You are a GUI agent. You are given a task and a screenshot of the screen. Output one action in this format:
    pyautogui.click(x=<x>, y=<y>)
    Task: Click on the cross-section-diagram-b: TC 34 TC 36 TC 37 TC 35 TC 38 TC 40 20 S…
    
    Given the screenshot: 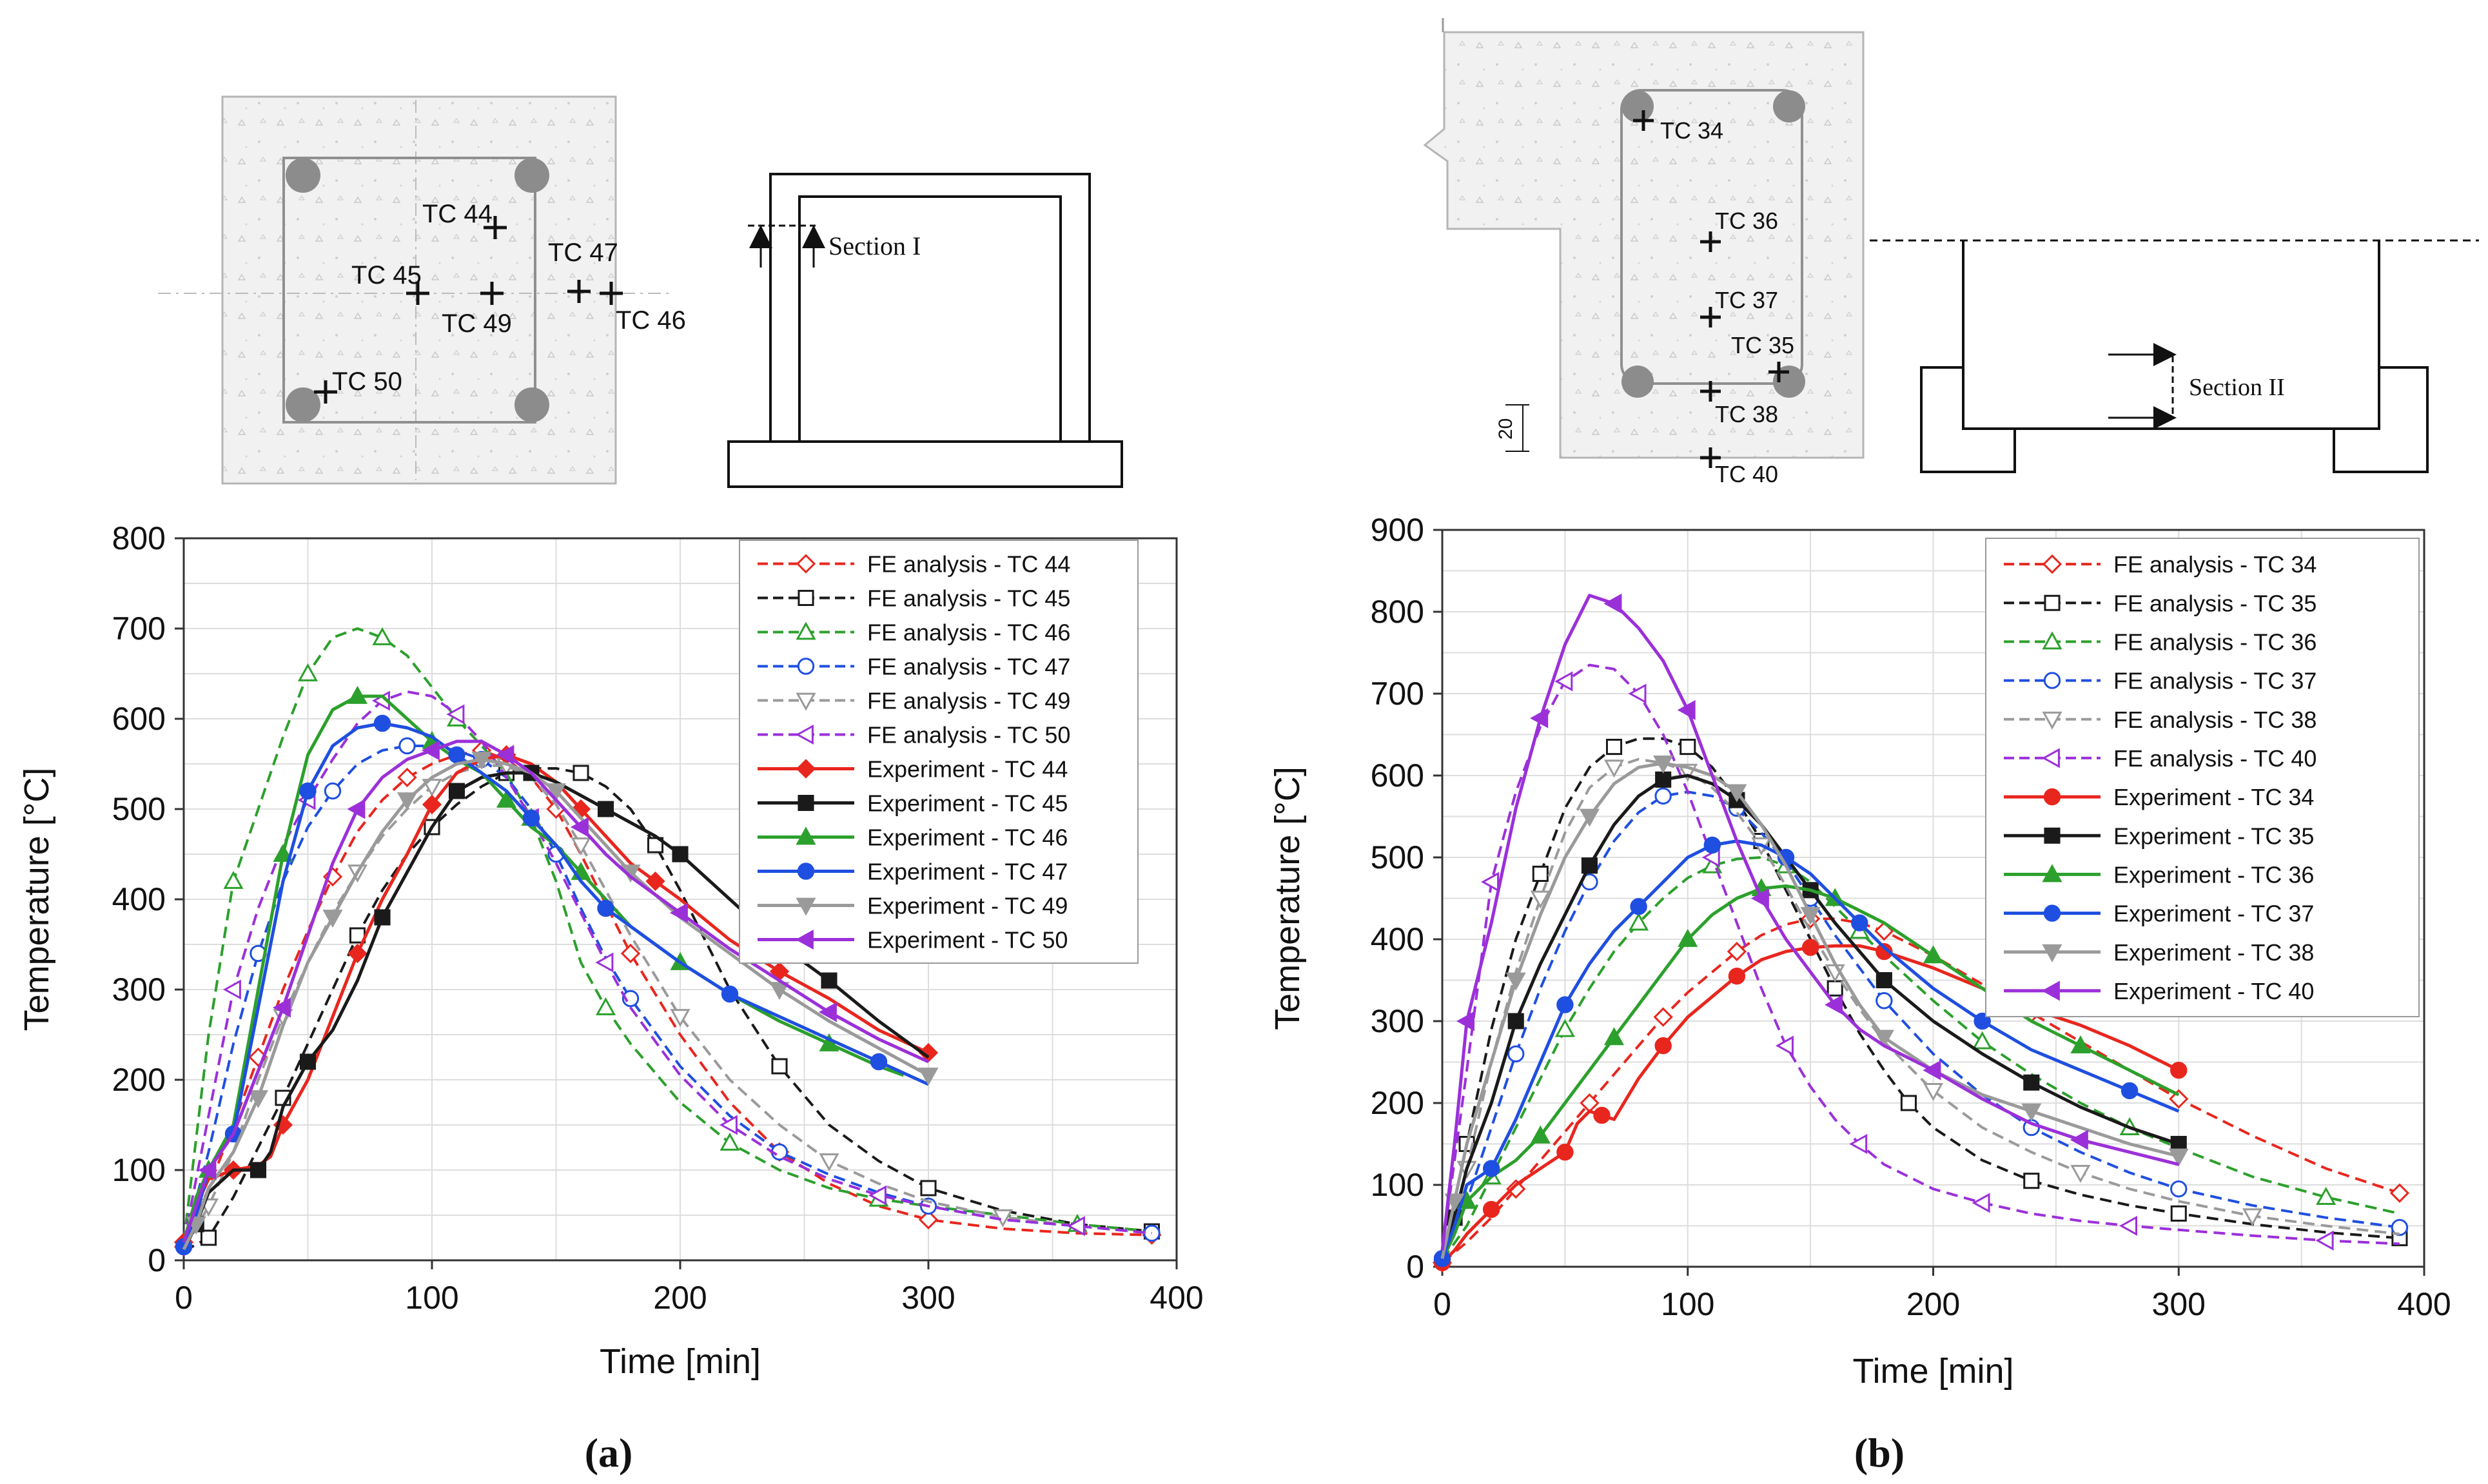 What is the action you would take?
    pyautogui.click(x=1951, y=252)
    